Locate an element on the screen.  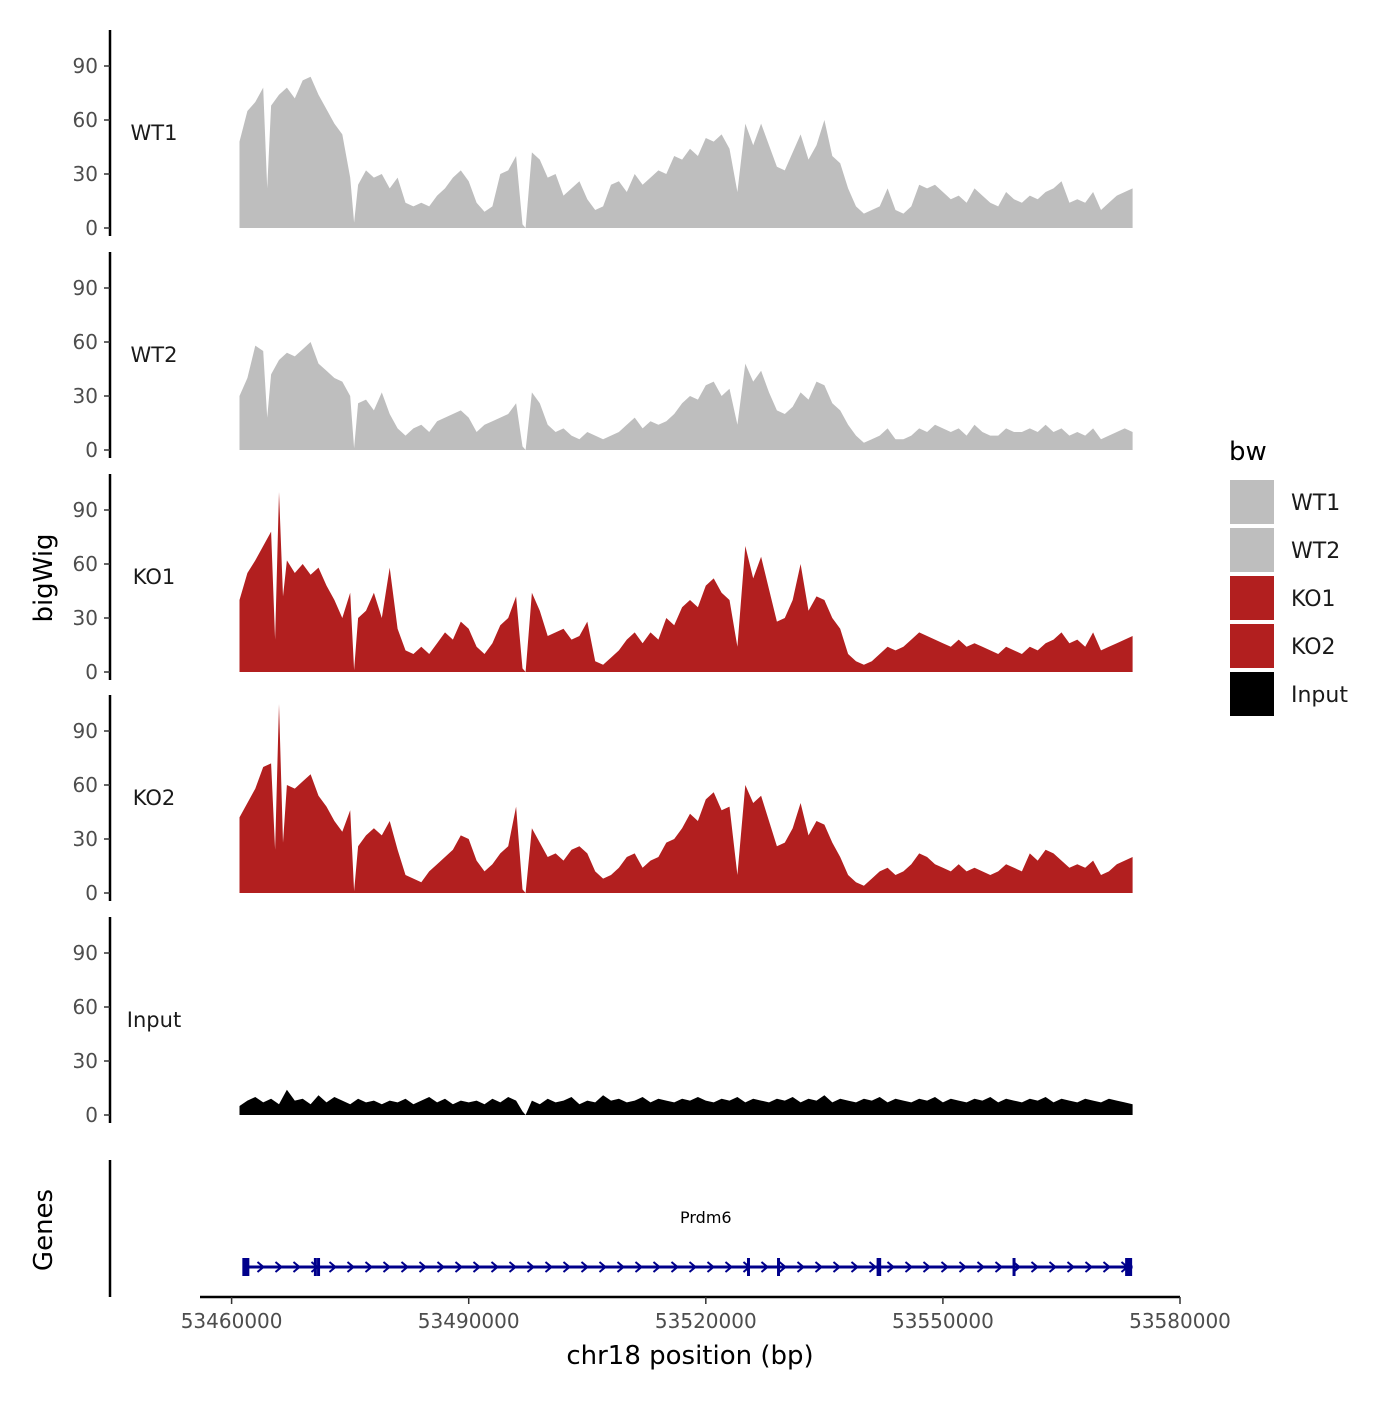
legend-label-wt2: WT2 is located at coordinates (1315, 551).